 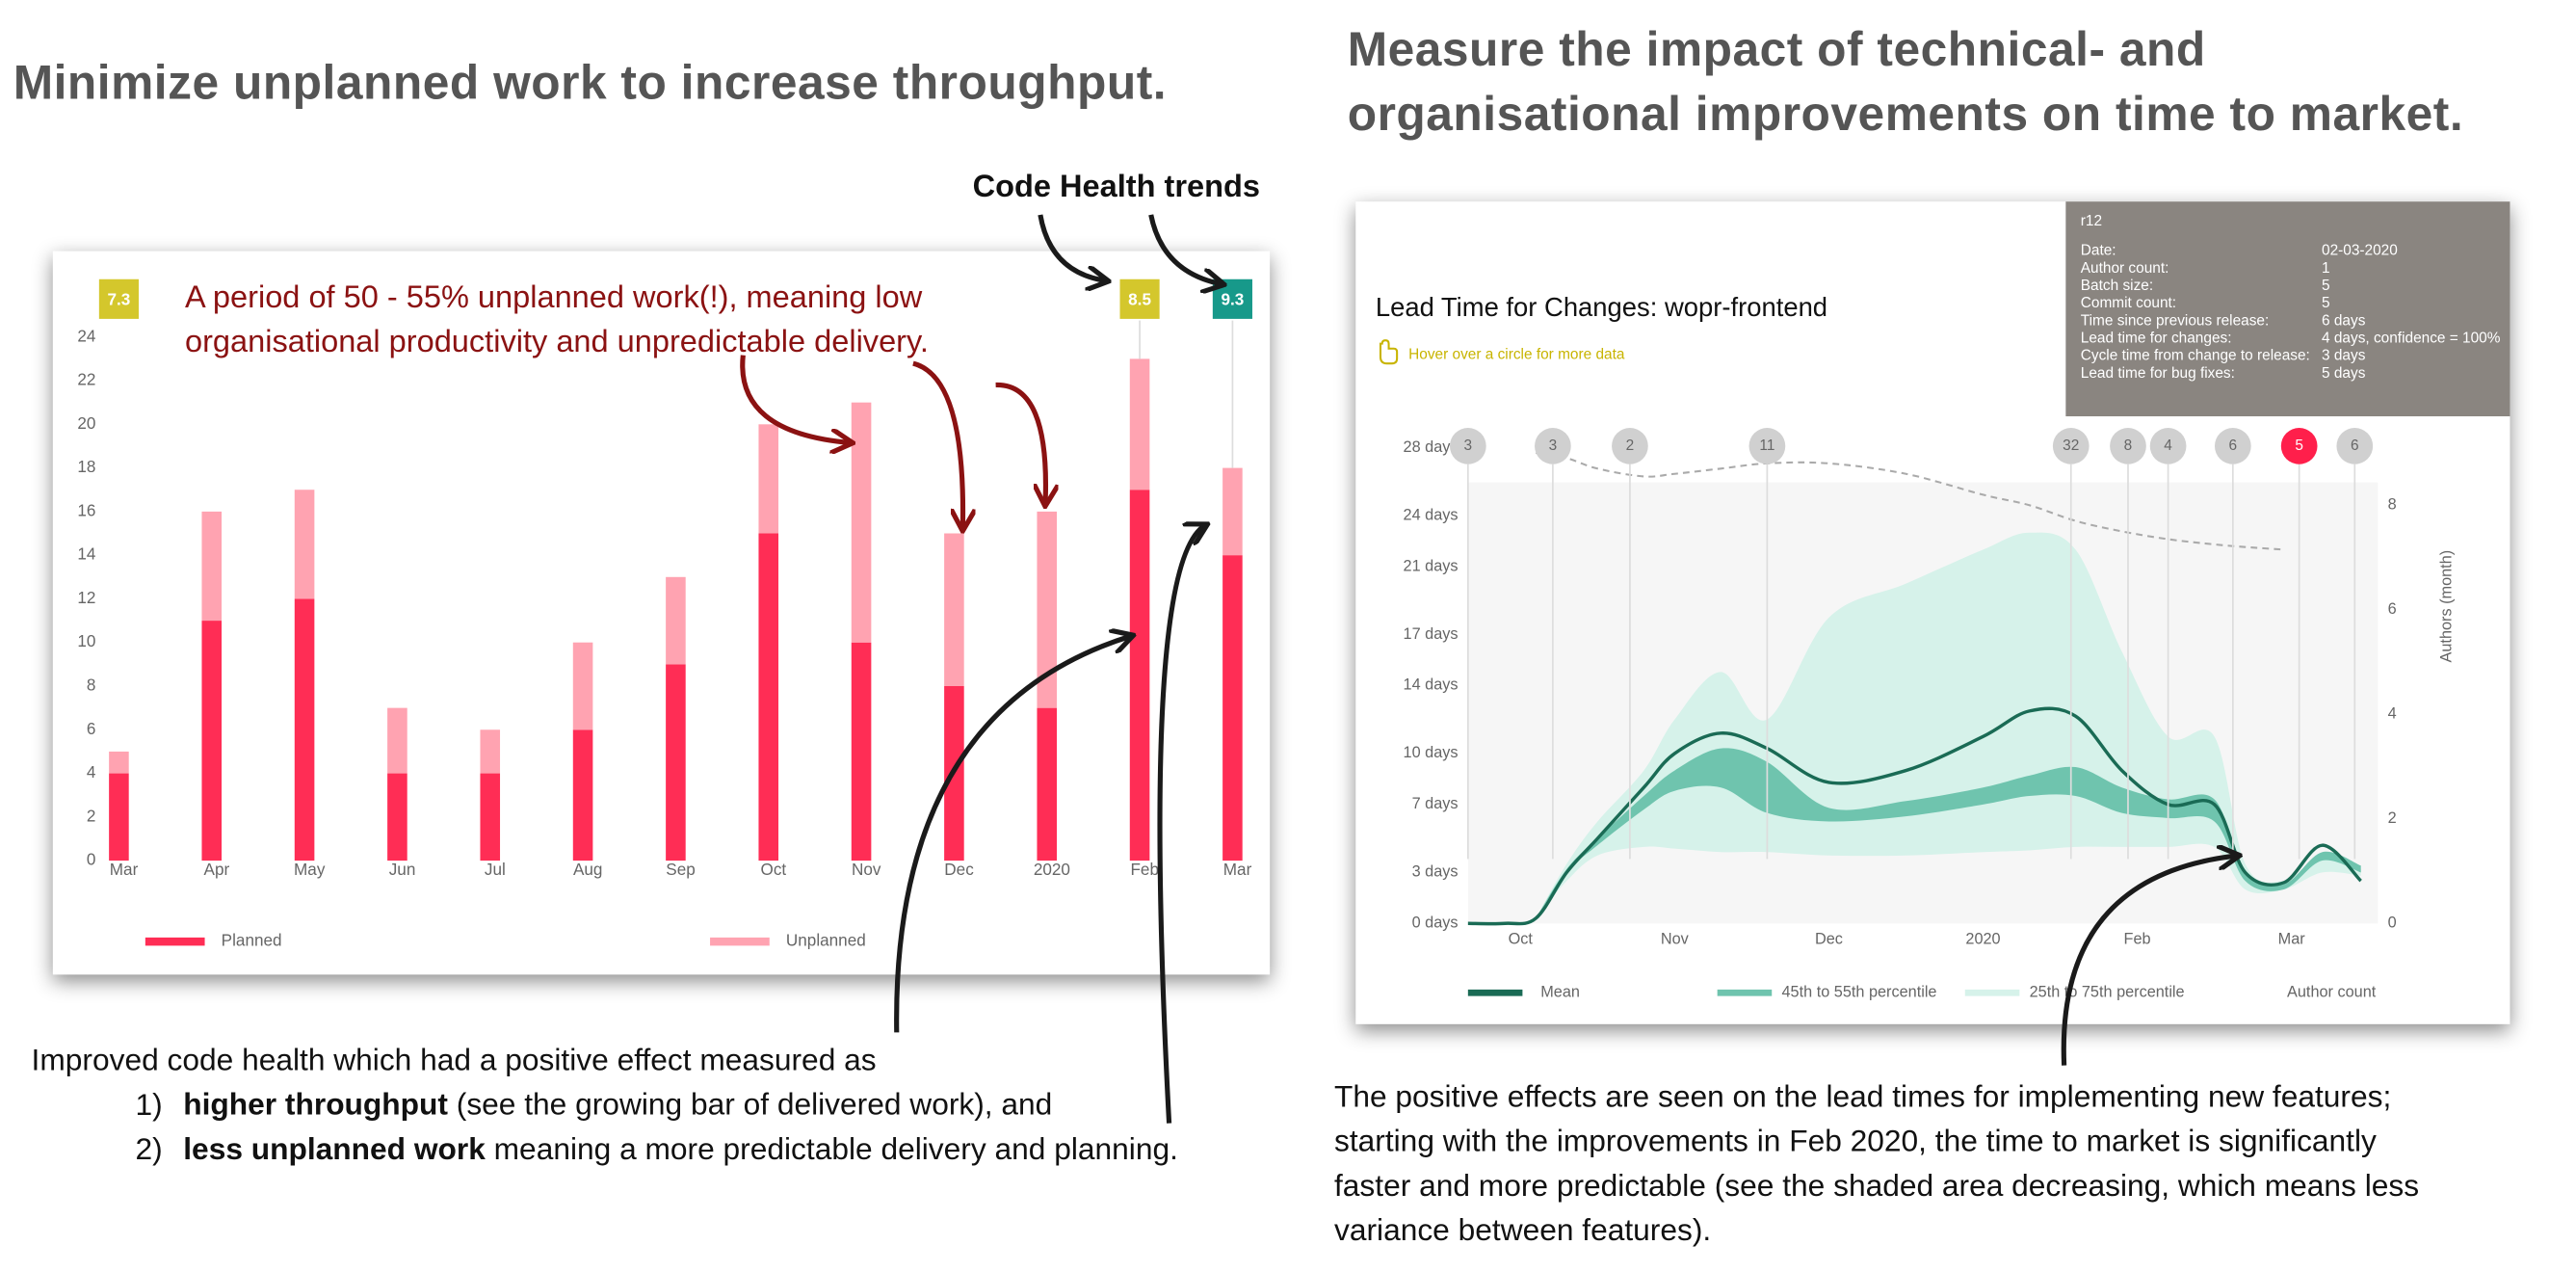 I want to click on y2-tick-label: 4, so click(x=2392, y=714).